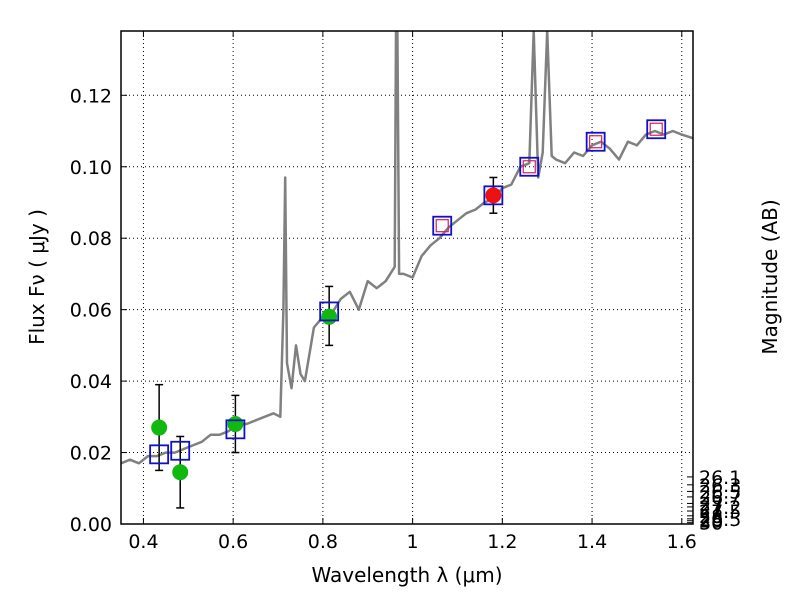 The image size is (800, 600). What do you see at coordinates (720, 492) in the screenshot?
I see `magnitude-tick-label: 26.5` at bounding box center [720, 492].